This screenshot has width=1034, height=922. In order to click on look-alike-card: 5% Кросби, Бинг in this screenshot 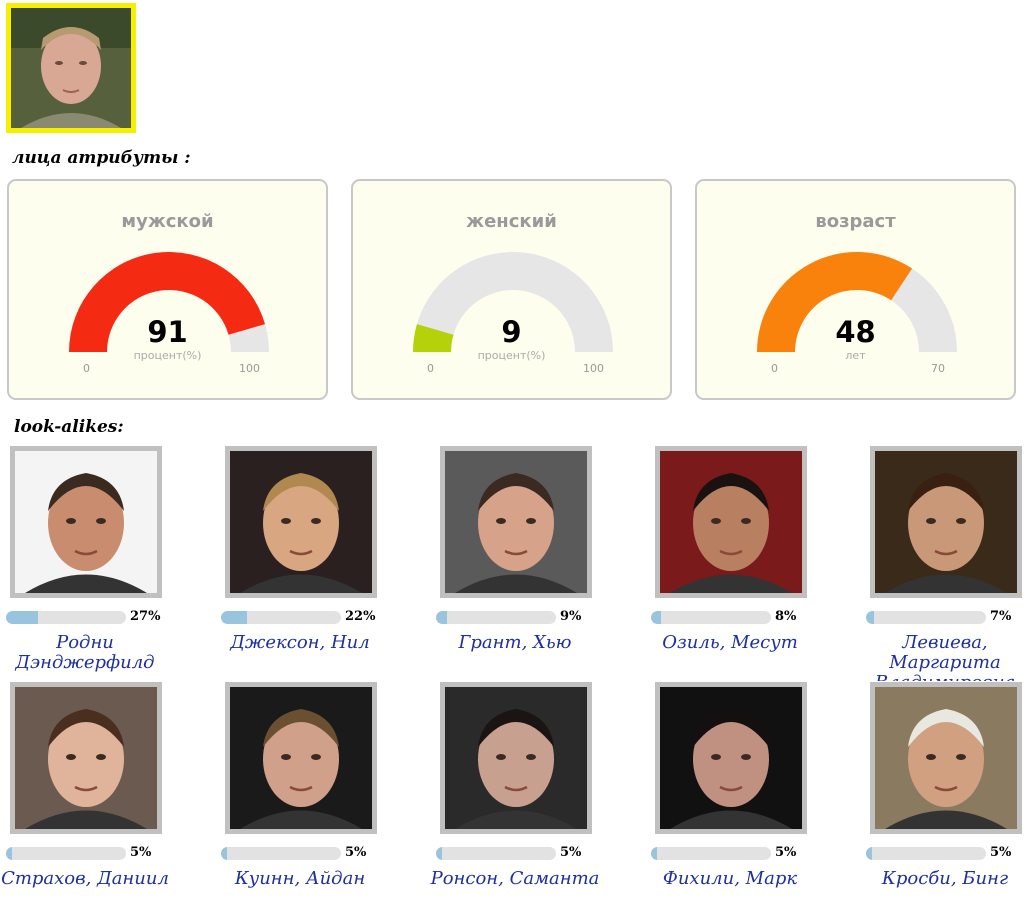, I will do `click(950, 802)`.